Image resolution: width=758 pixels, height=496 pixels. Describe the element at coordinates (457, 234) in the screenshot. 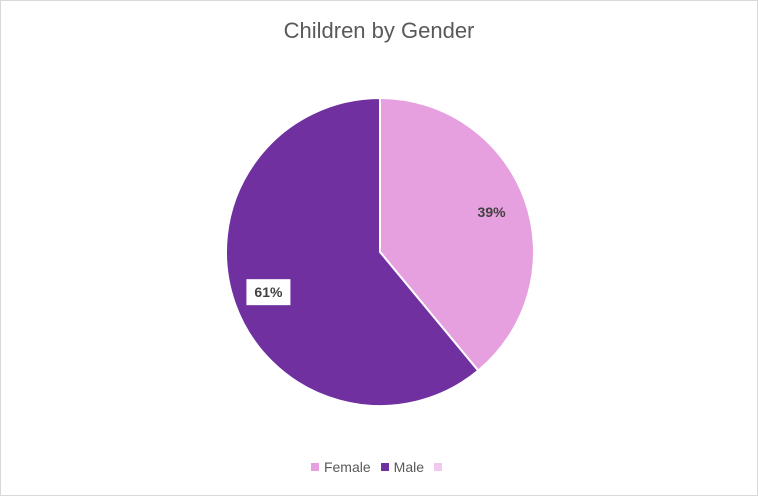

I see `pie-slice-female` at that location.